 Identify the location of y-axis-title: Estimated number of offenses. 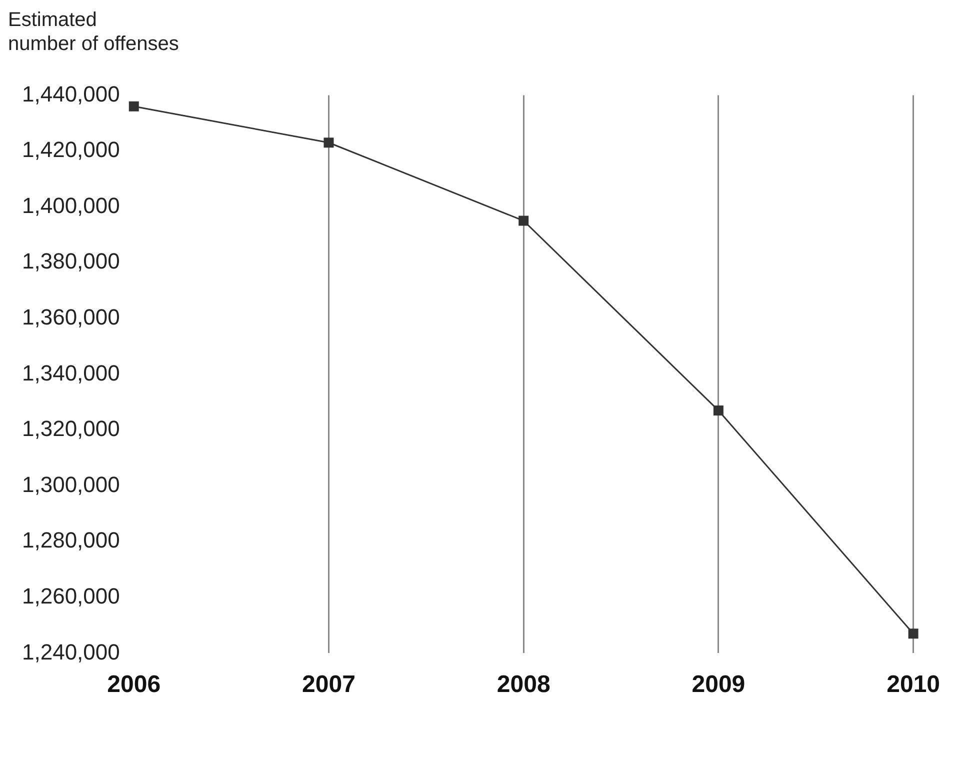
(94, 32).